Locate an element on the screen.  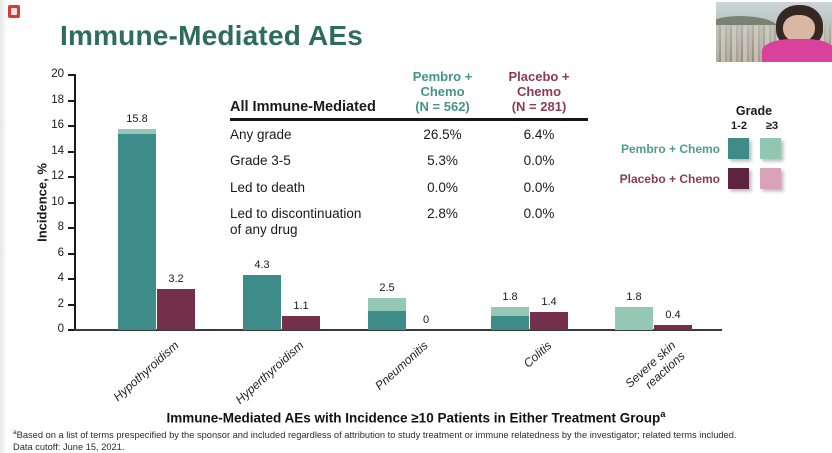
presentation-app-icon is located at coordinates (14, 11).